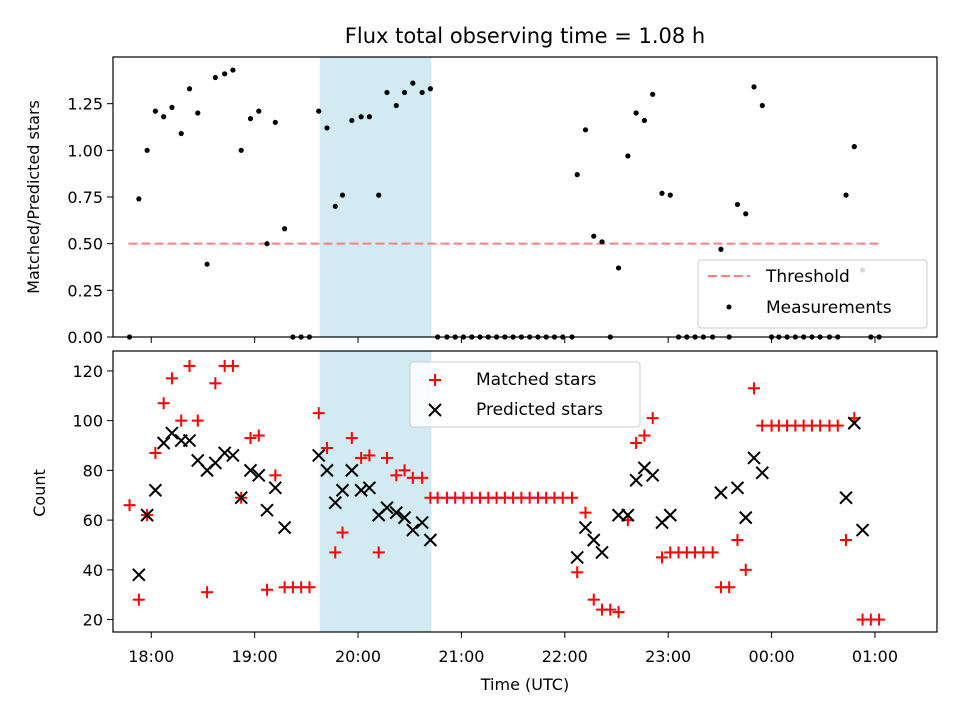 Image resolution: width=960 pixels, height=720 pixels. I want to click on legend-threshold-label: Threshold, so click(807, 277).